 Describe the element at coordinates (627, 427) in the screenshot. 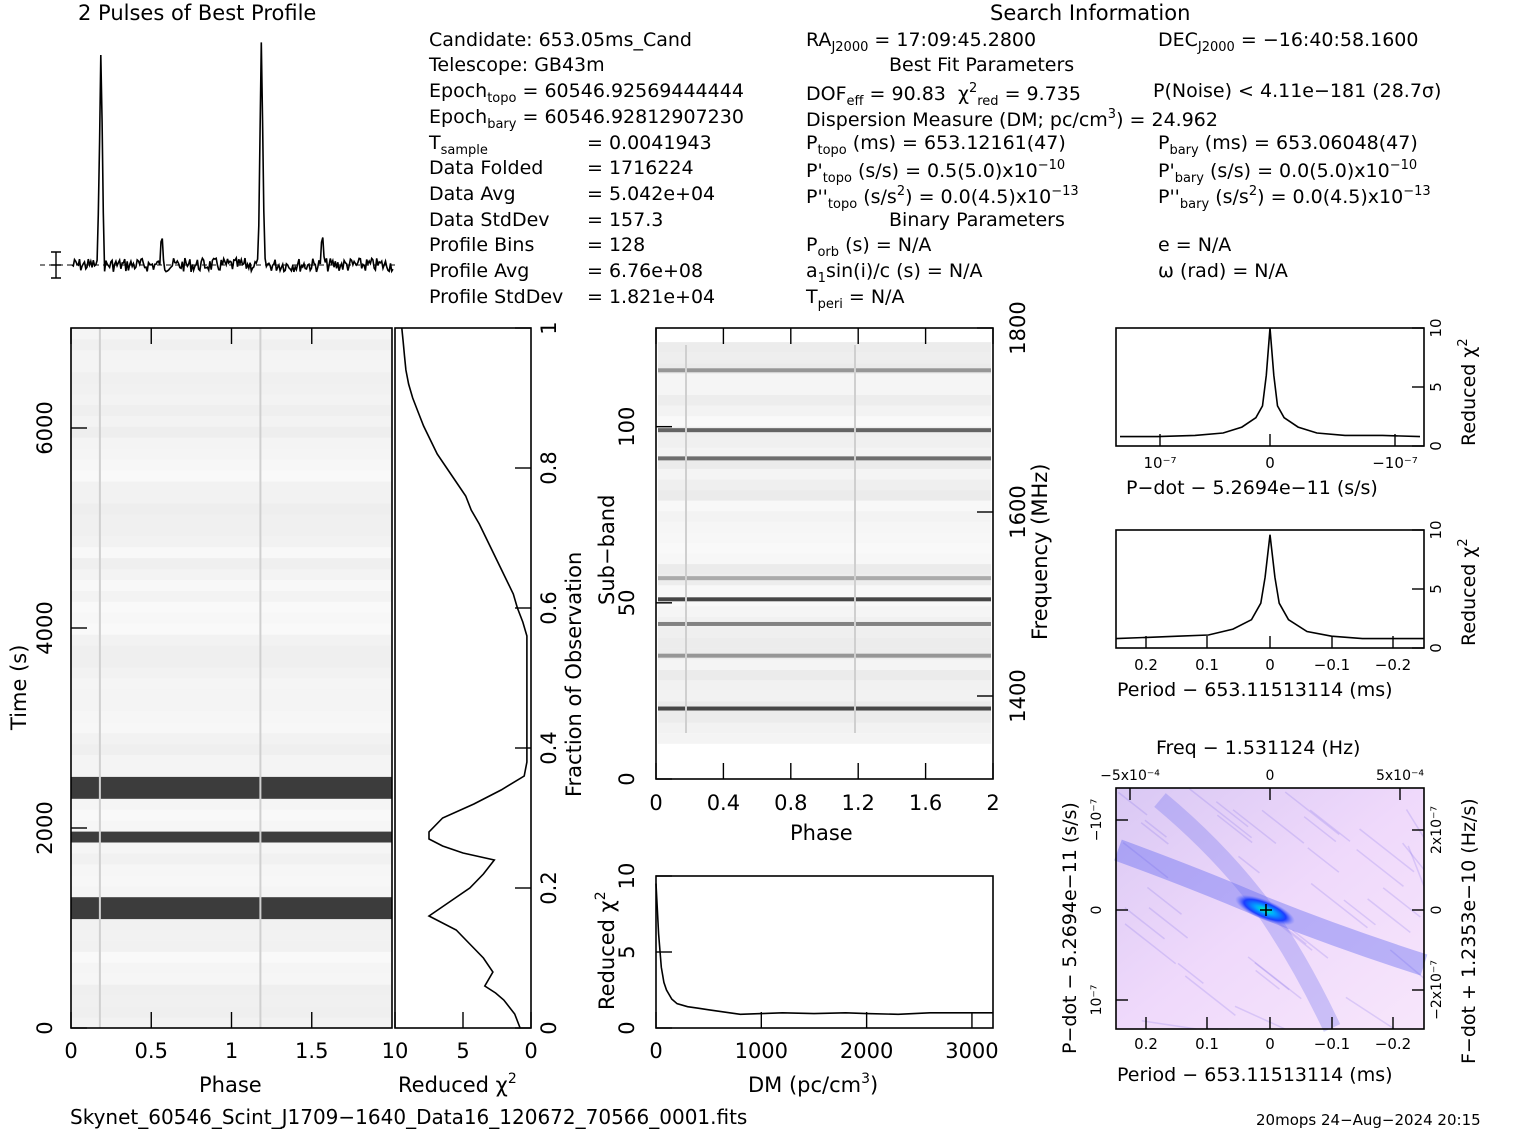

I see `subband-ytick-label: 100` at that location.